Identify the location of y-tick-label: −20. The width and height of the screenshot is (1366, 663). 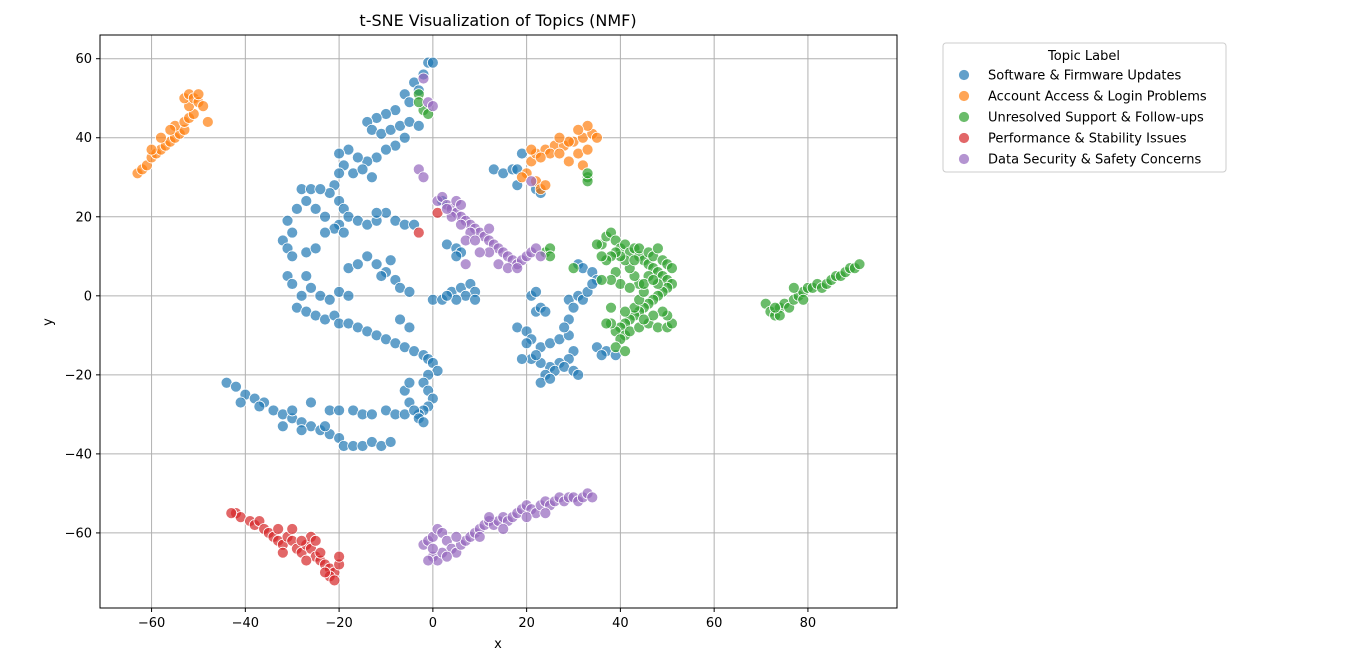
(78, 375).